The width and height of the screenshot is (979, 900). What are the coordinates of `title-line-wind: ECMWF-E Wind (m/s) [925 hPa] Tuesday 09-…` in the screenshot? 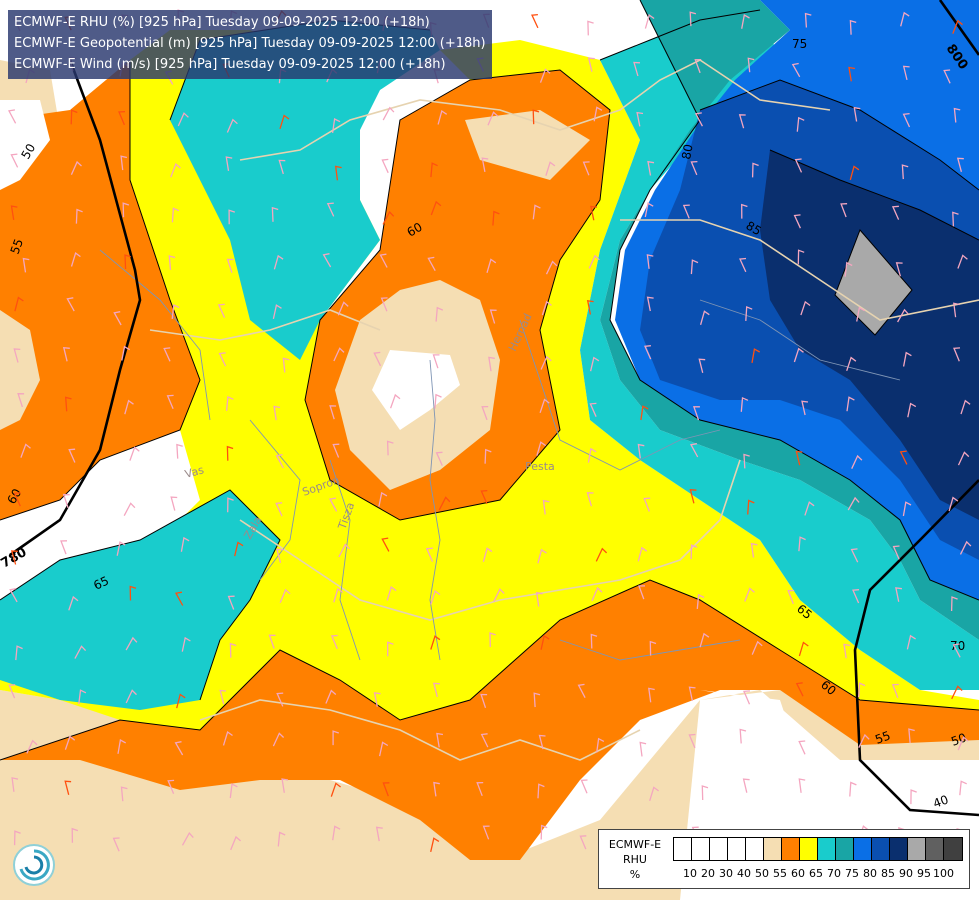 It's located at (230, 64).